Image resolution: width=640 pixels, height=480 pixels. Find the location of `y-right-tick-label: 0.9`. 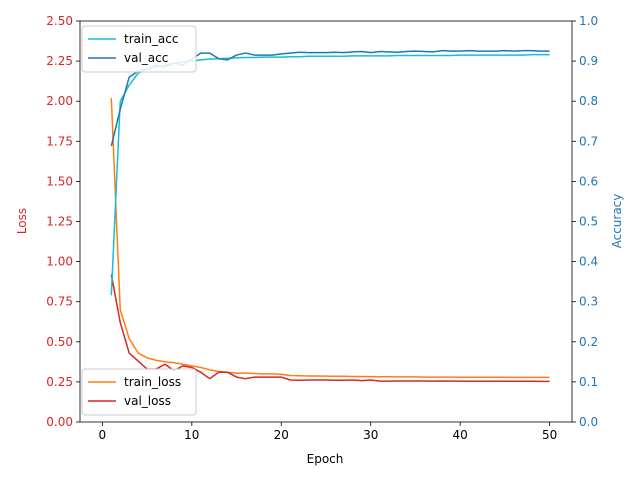

y-right-tick-label: 0.9 is located at coordinates (588, 61).